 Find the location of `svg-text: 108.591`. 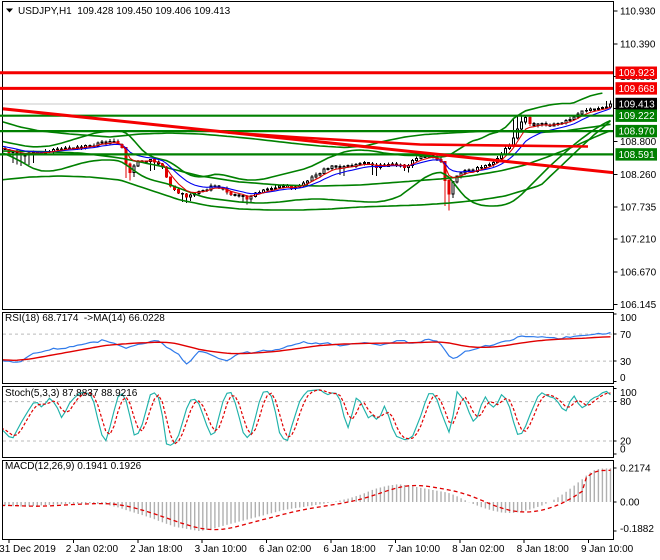

svg-text: 108.591 is located at coordinates (637, 155).